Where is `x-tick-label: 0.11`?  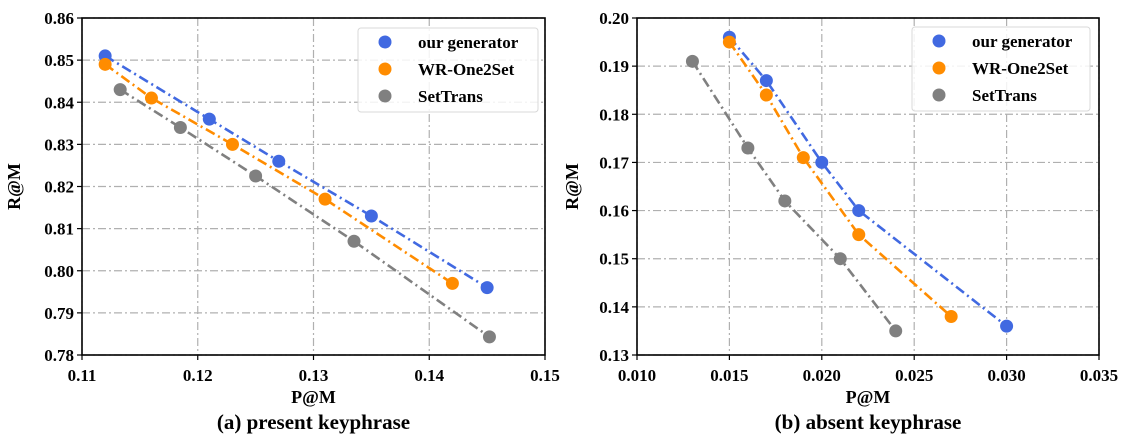 x-tick-label: 0.11 is located at coordinates (82, 375).